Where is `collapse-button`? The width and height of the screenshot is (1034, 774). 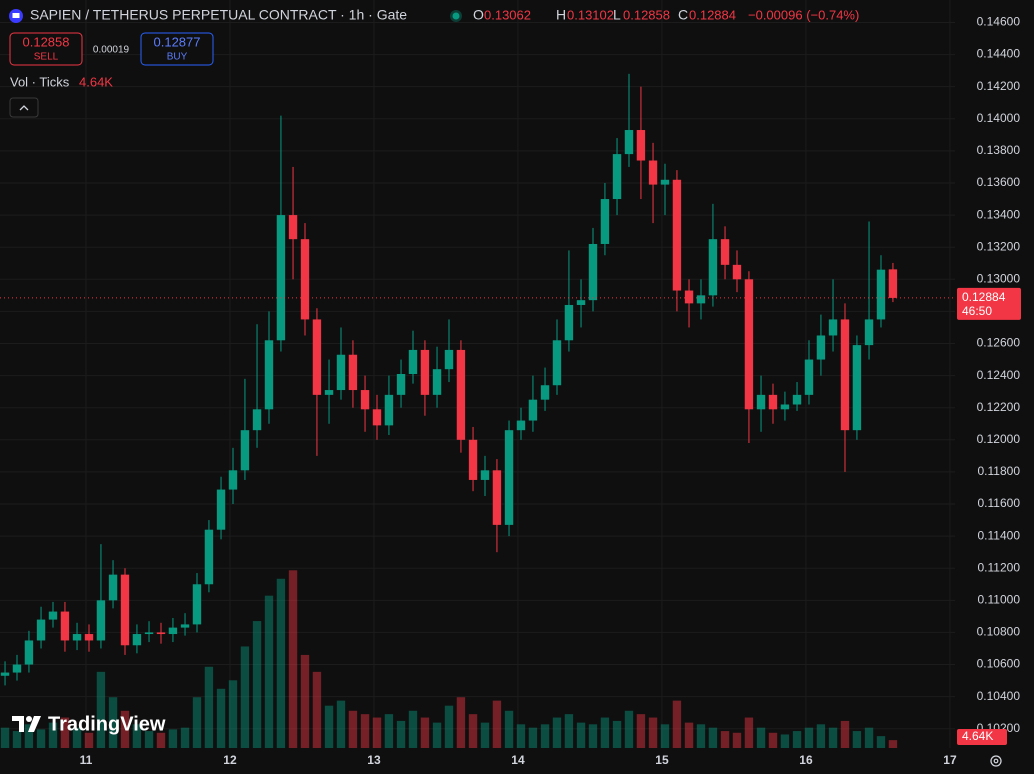 collapse-button is located at coordinates (24, 107).